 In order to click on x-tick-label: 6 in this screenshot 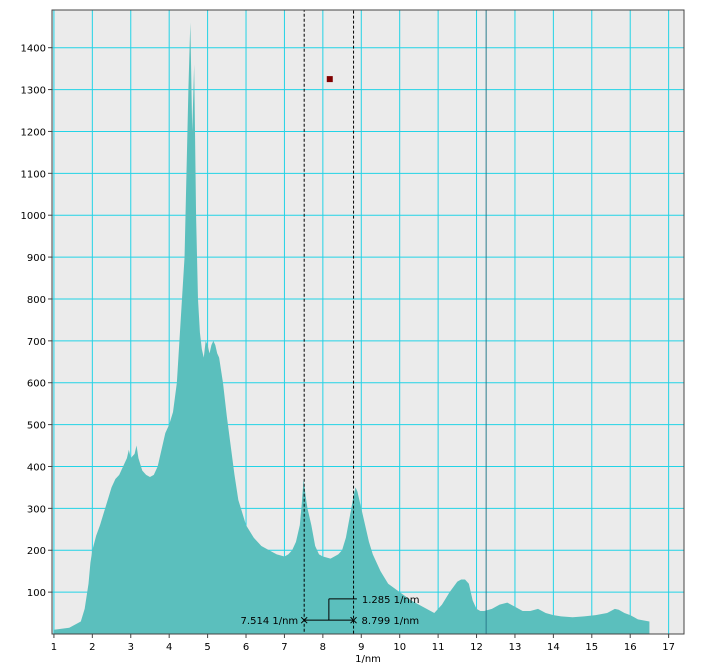, I will do `click(246, 647)`.